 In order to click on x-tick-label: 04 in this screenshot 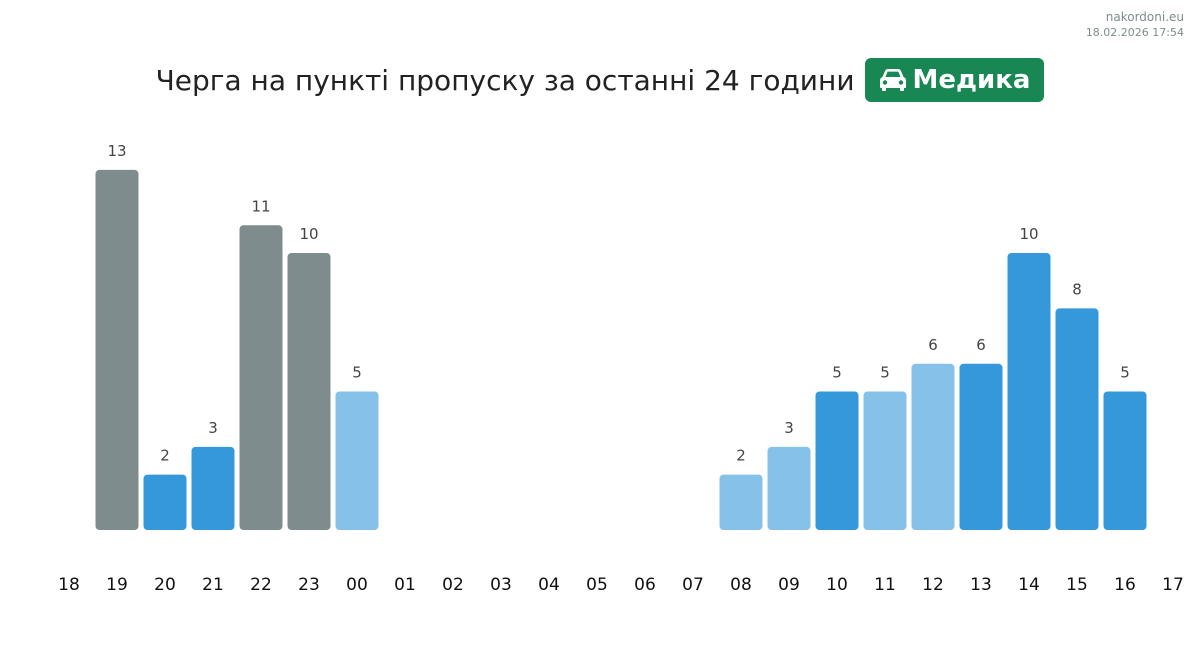, I will do `click(549, 585)`.